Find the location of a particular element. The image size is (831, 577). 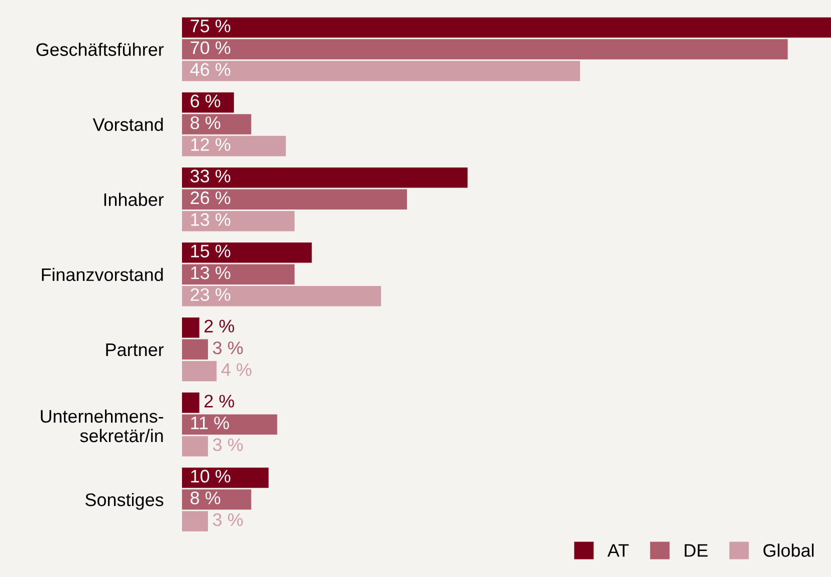

y-tick-label: Finanzvorstand is located at coordinates (102, 275).